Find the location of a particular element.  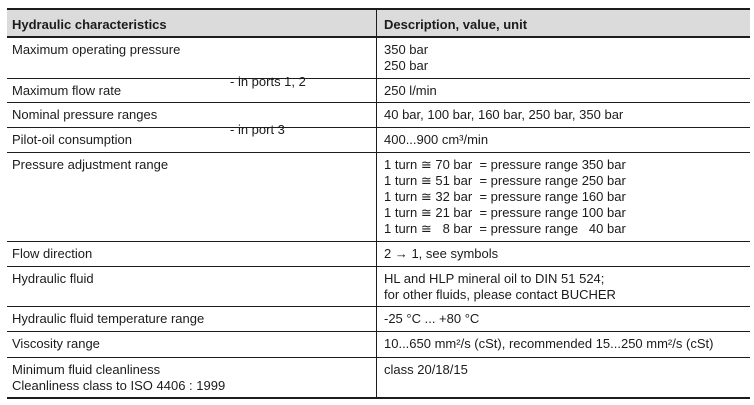

value-cell: -25 °C ... +80 °C is located at coordinates (432, 318).